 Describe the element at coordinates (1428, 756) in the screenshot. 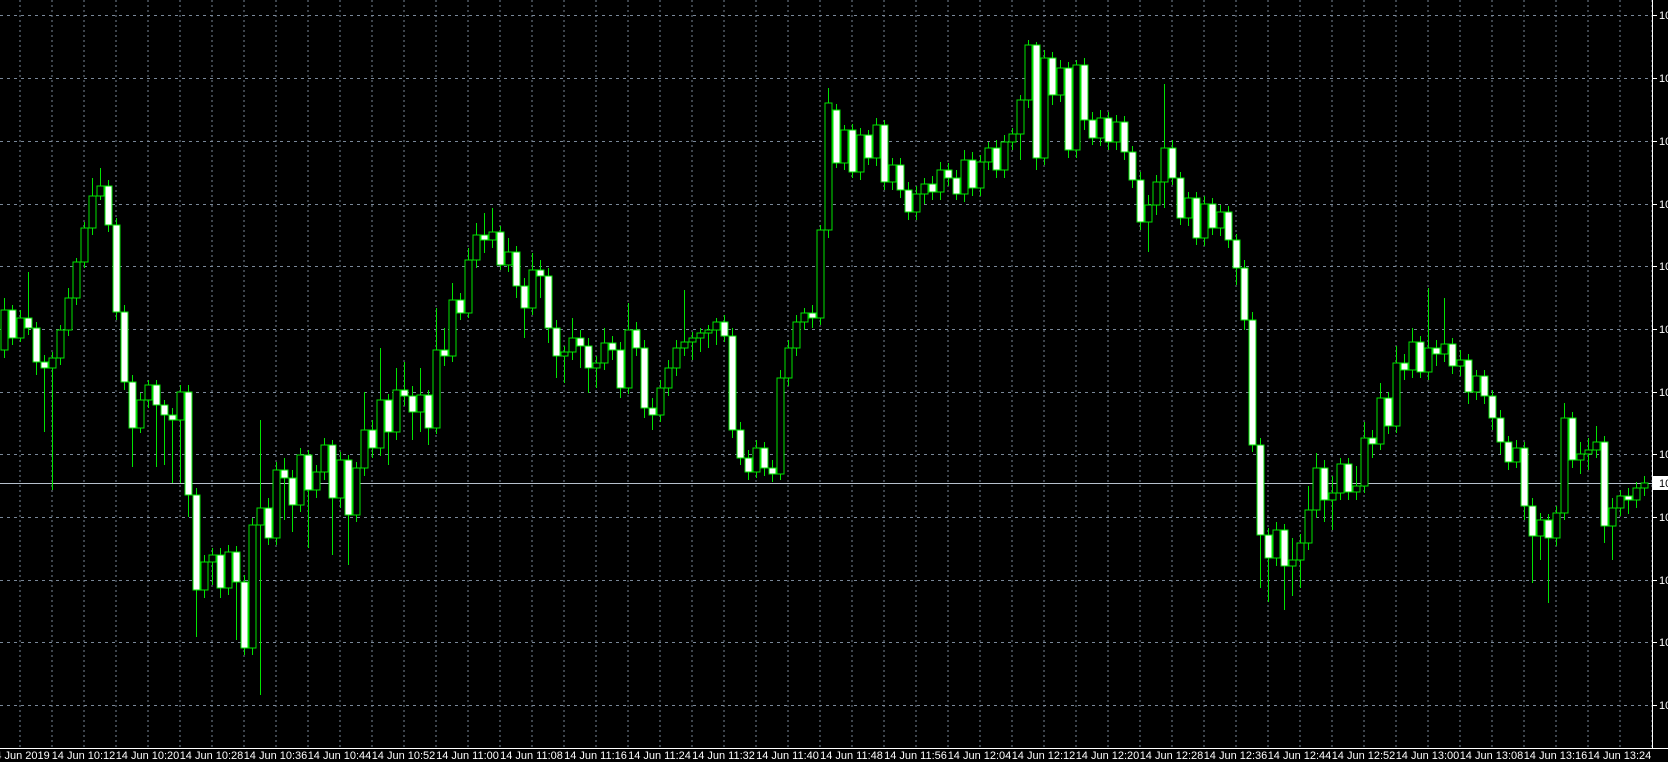

I see `time-tick-label: 14 Jun 13:00` at that location.